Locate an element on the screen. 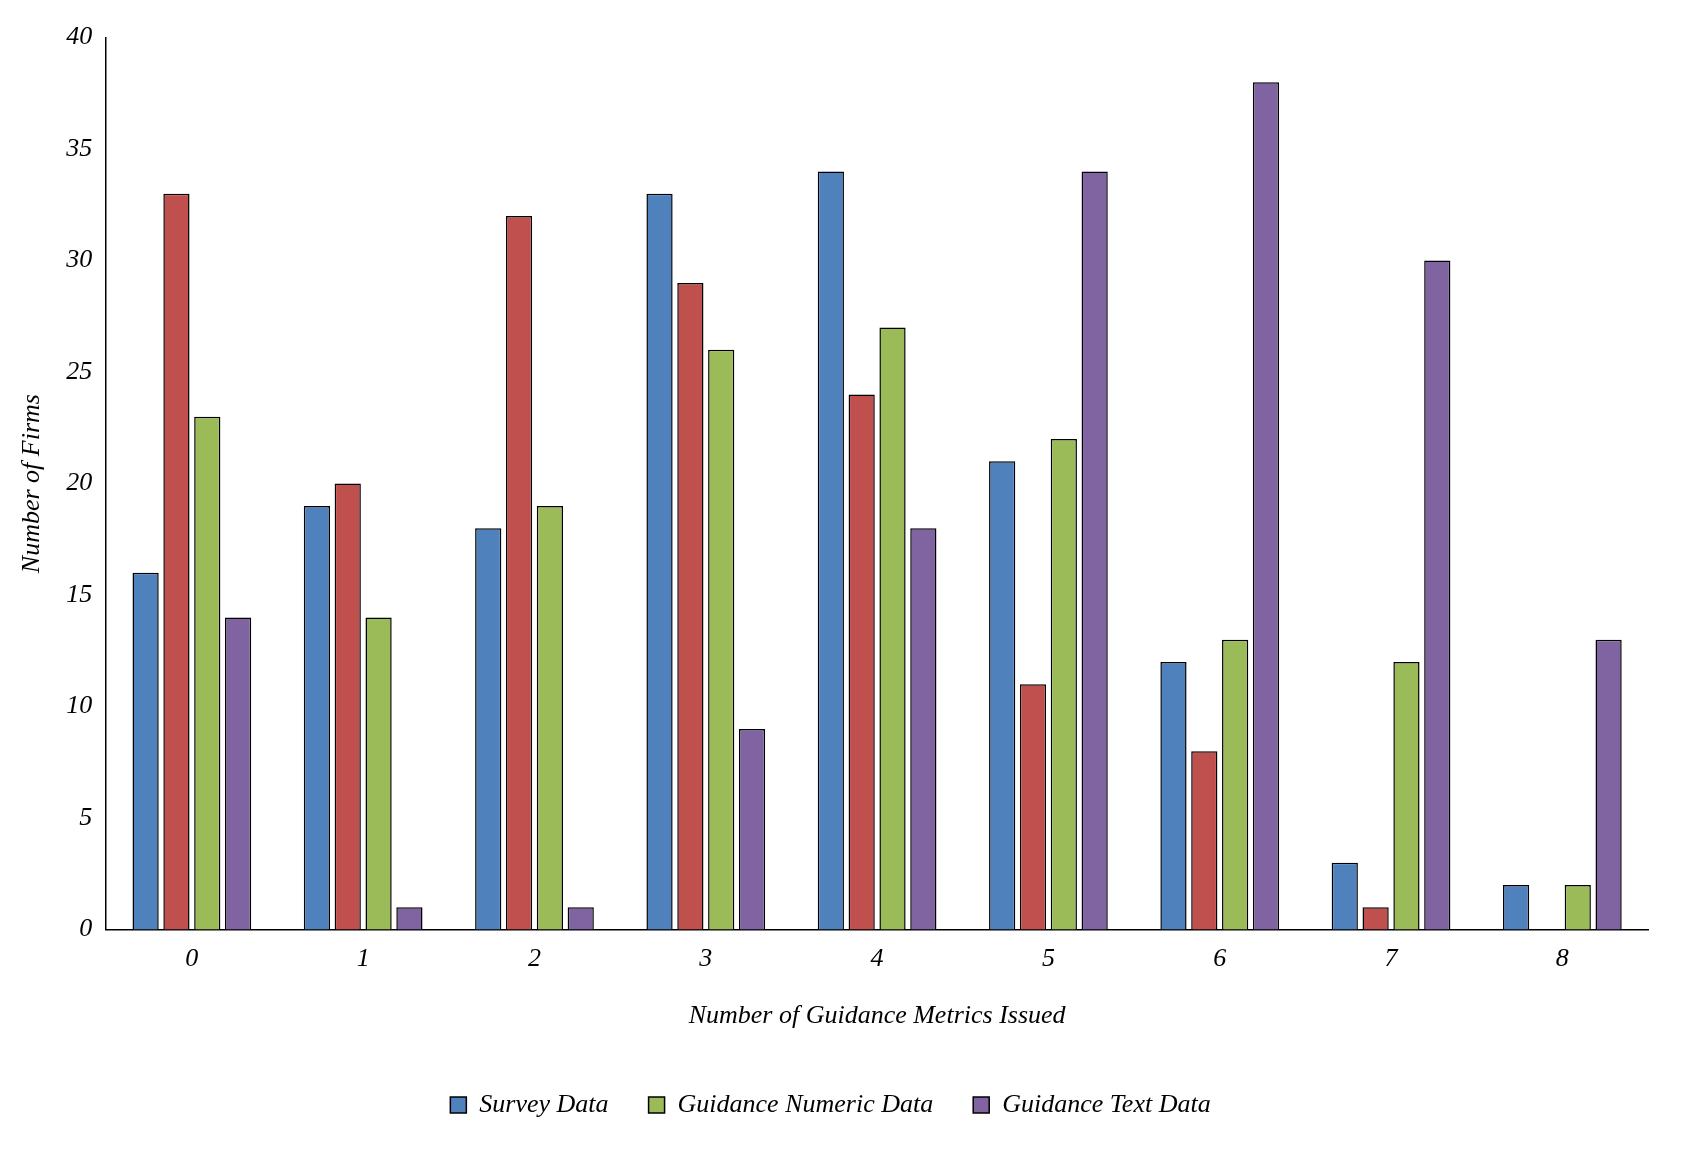  y-tick-label: 15 is located at coordinates (79, 593).